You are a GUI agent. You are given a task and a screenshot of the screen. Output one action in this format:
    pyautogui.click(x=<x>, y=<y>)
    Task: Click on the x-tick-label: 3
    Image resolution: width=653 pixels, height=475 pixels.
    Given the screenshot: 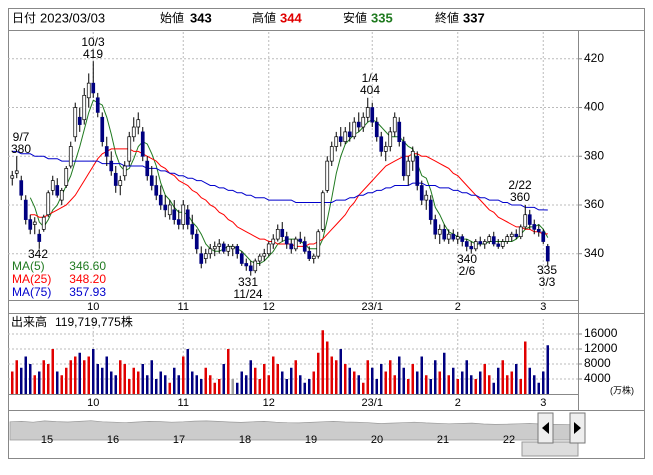 What is the action you would take?
    pyautogui.click(x=543, y=307)
    